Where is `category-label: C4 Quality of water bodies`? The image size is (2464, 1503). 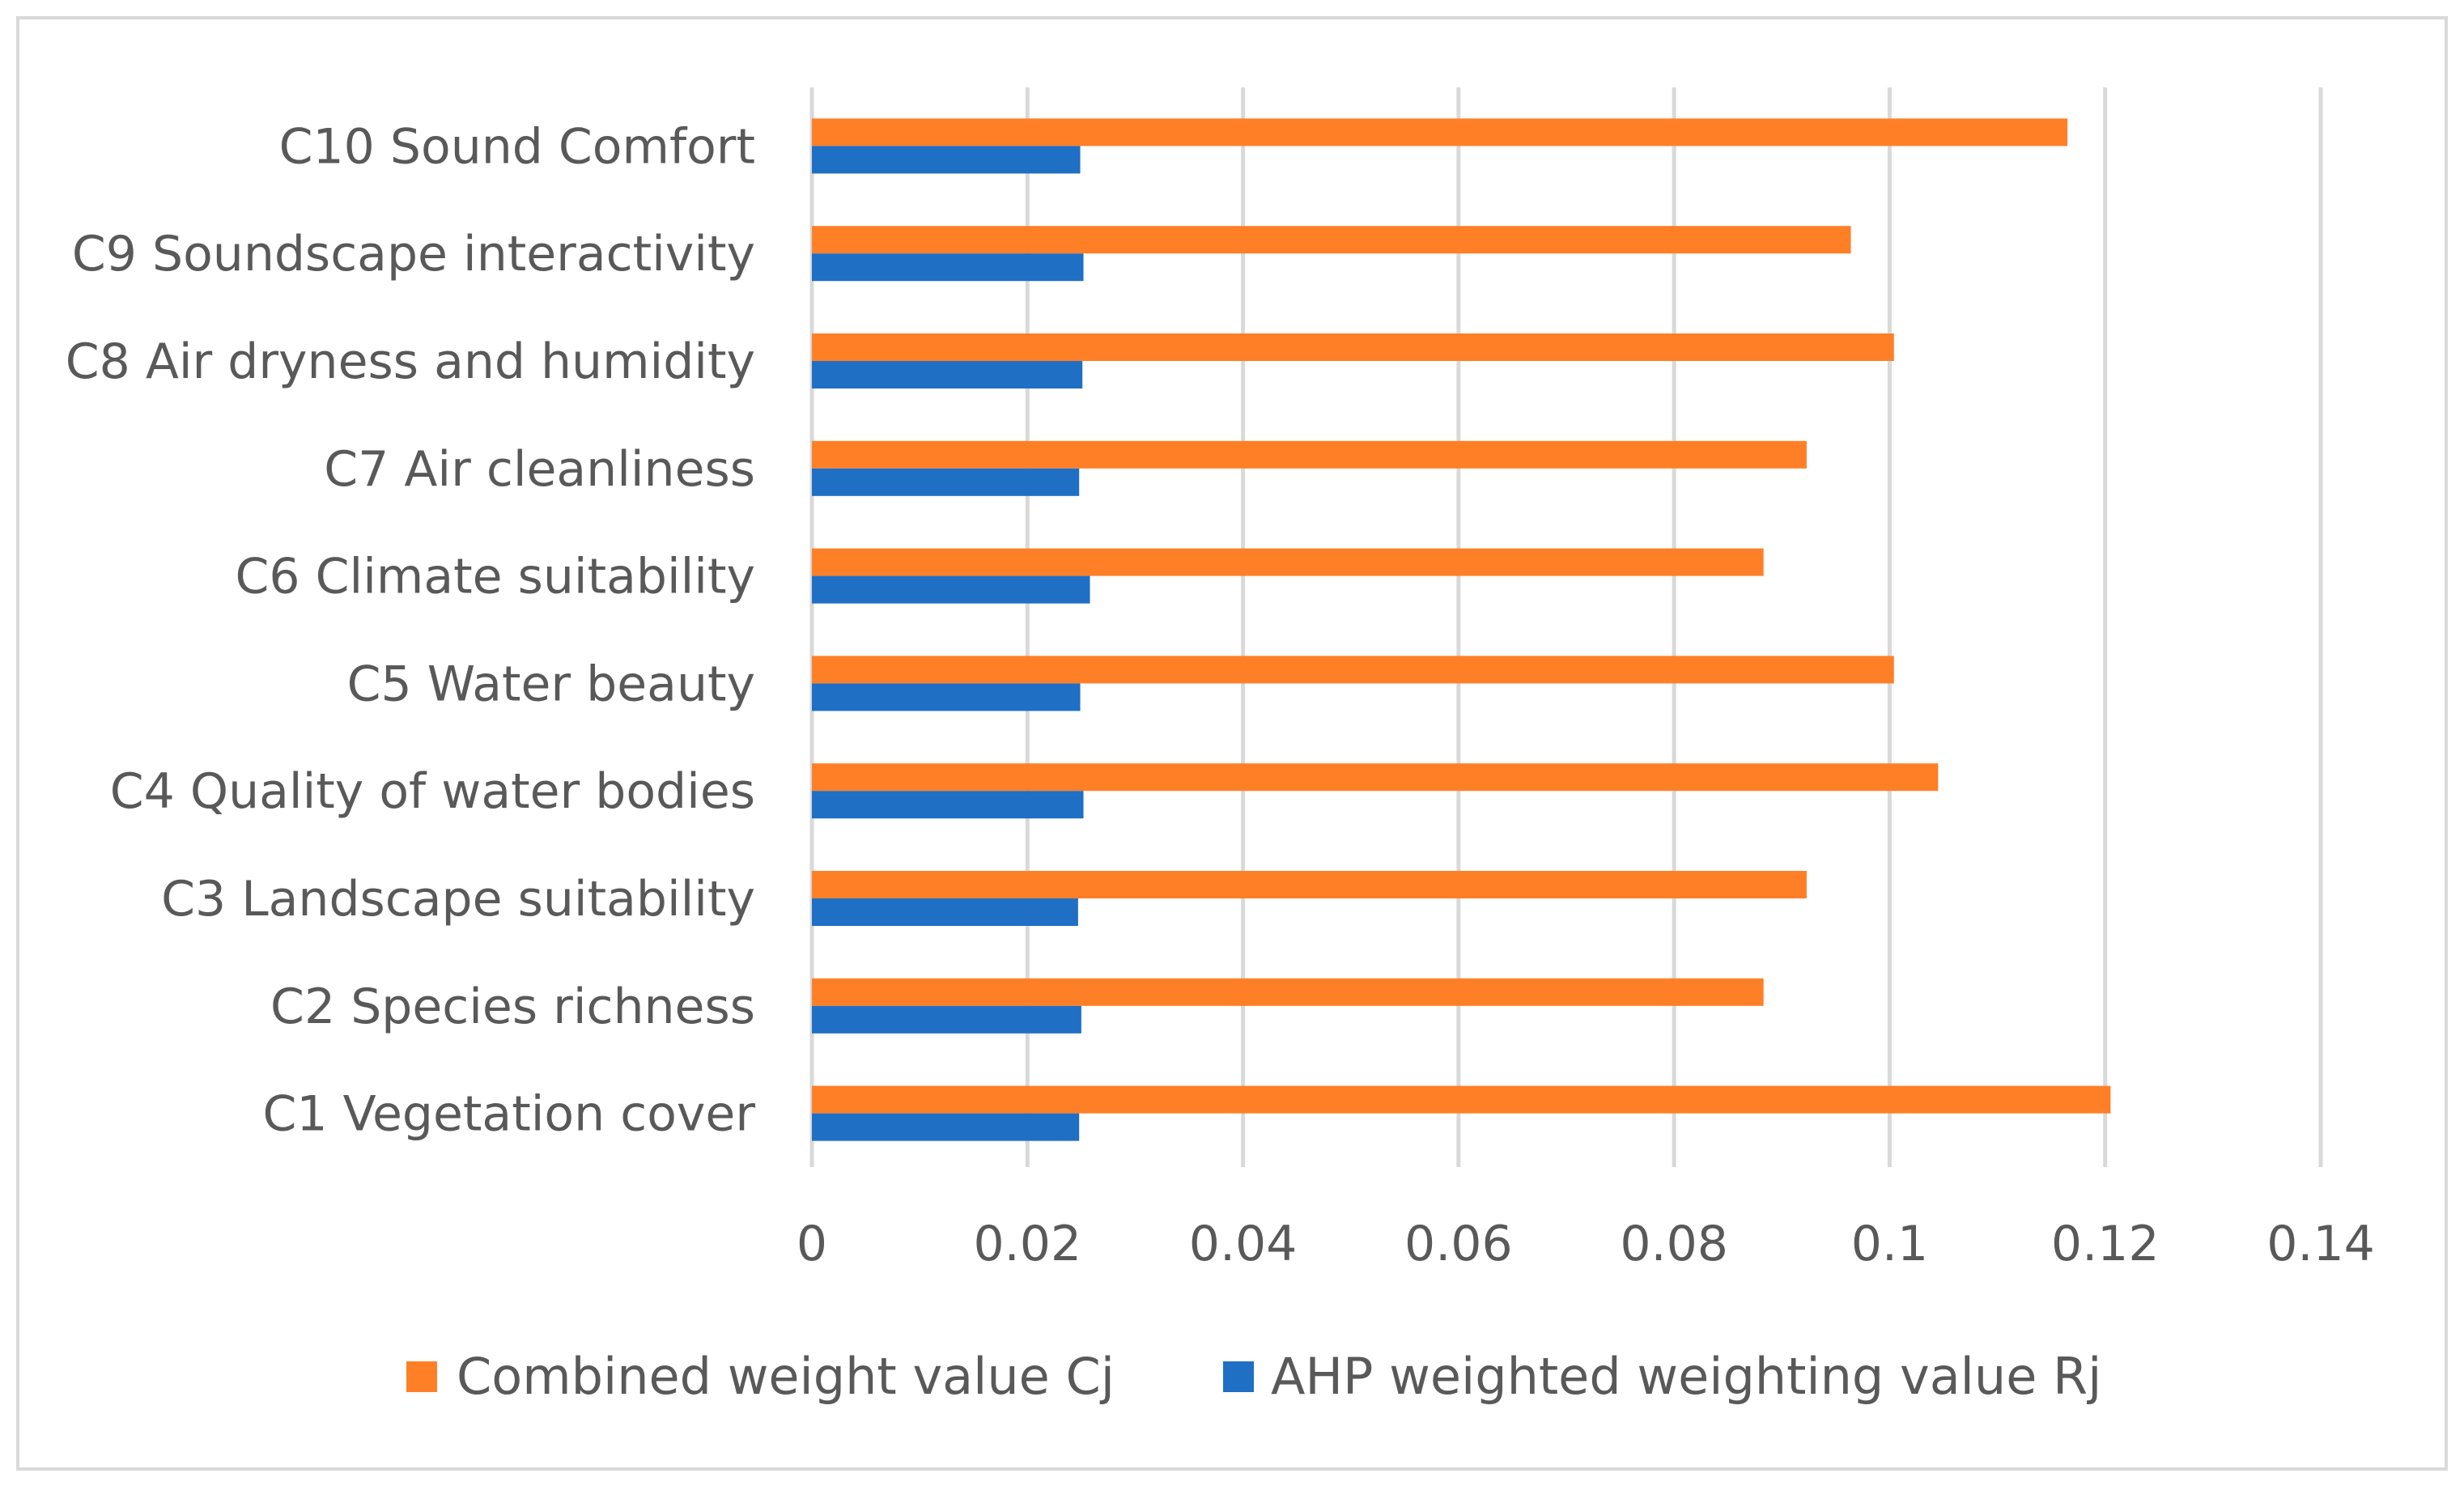
category-label: C4 Quality of water bodies is located at coordinates (433, 791).